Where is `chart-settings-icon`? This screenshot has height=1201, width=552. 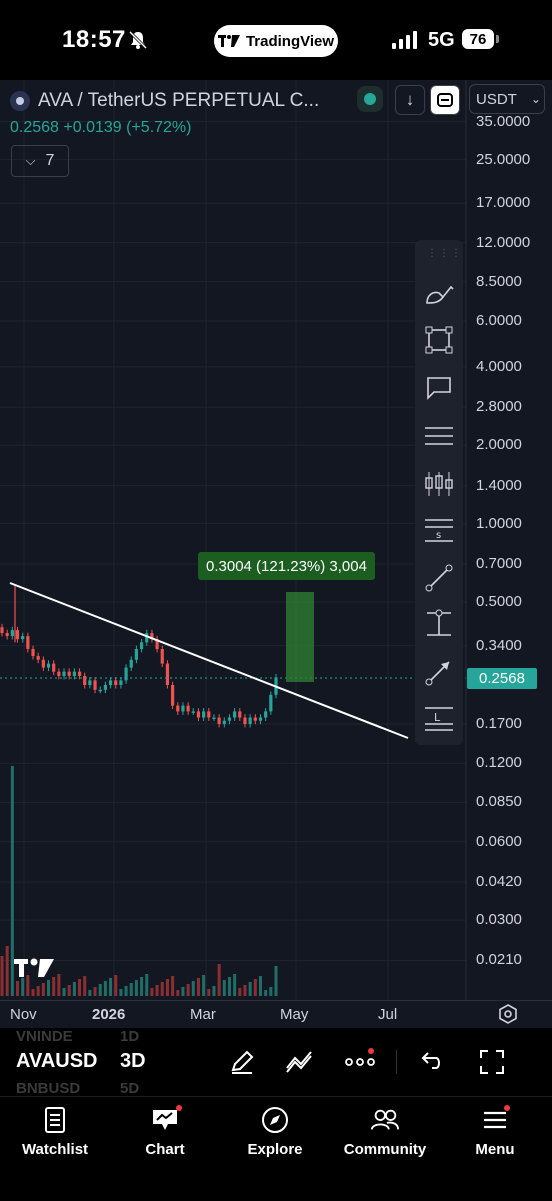 chart-settings-icon is located at coordinates (508, 1016).